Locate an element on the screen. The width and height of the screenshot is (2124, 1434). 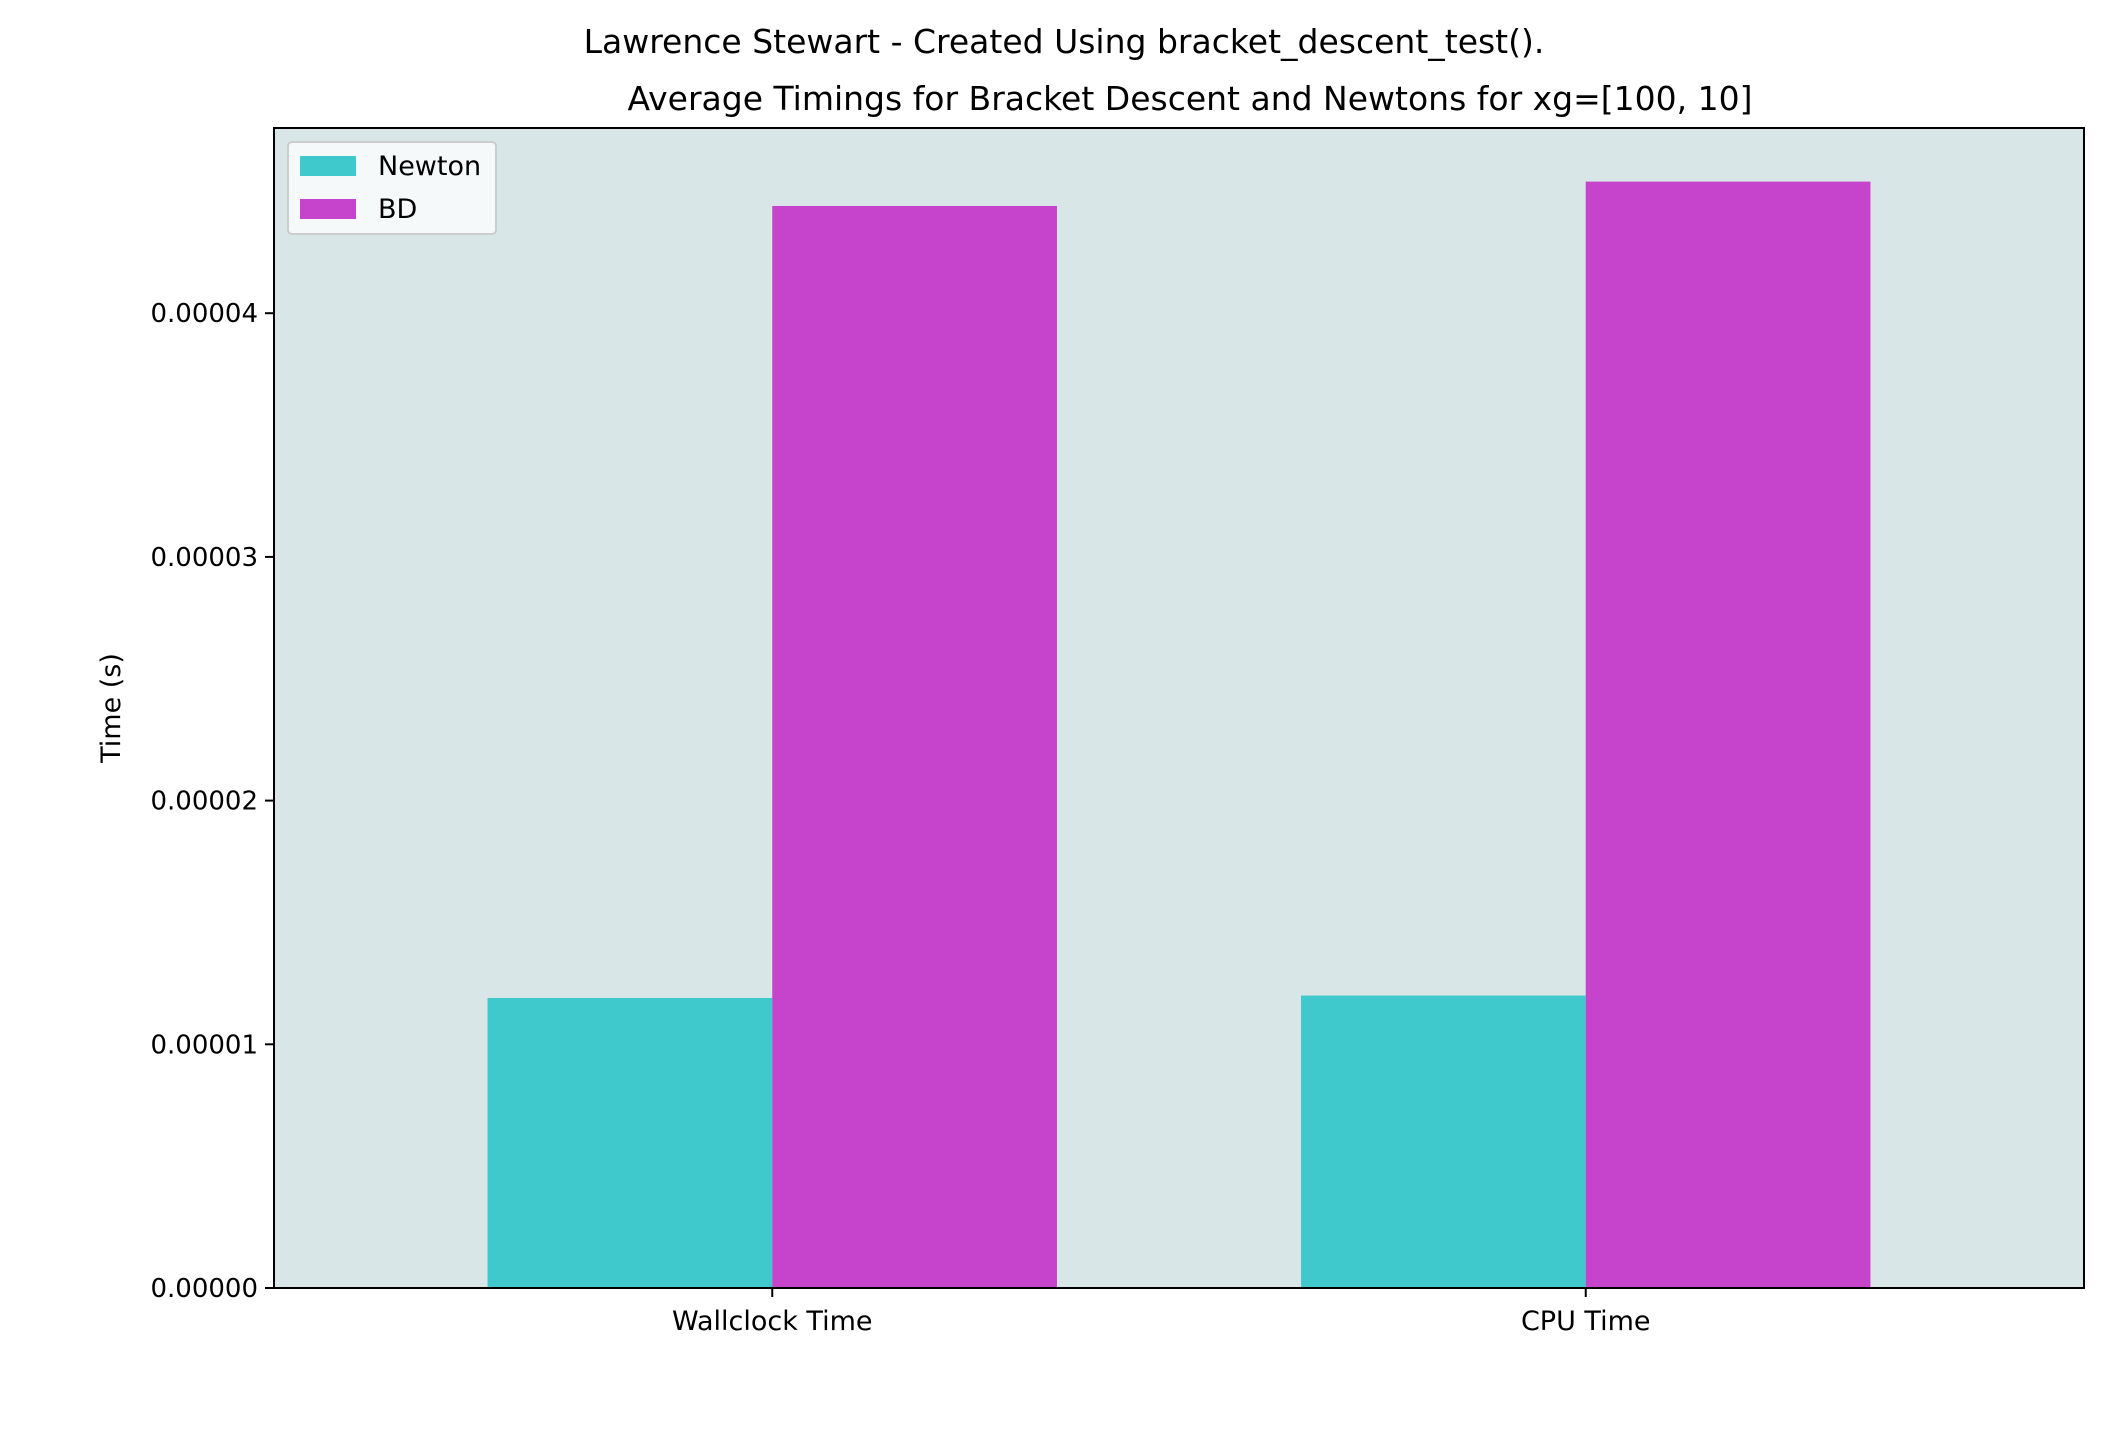
y-axis: 0.00000 0.00001 0.00002 0.00003 0.00004 is located at coordinates (212, 801).